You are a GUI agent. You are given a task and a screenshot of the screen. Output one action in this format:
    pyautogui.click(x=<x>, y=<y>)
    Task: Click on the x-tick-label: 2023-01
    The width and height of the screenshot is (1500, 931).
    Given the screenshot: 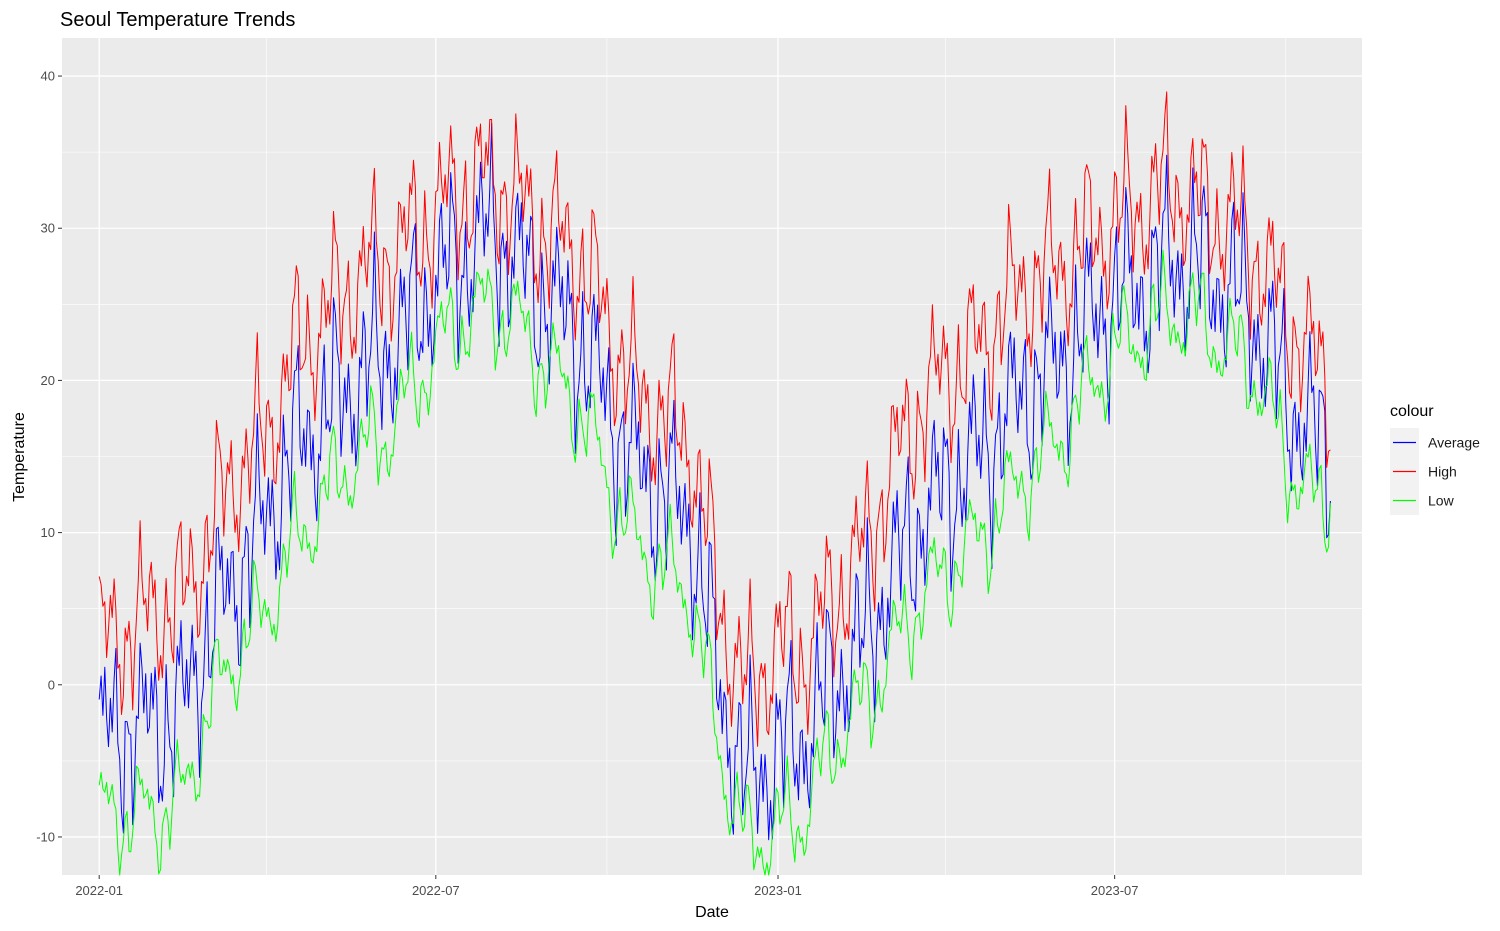 What is the action you would take?
    pyautogui.click(x=778, y=890)
    